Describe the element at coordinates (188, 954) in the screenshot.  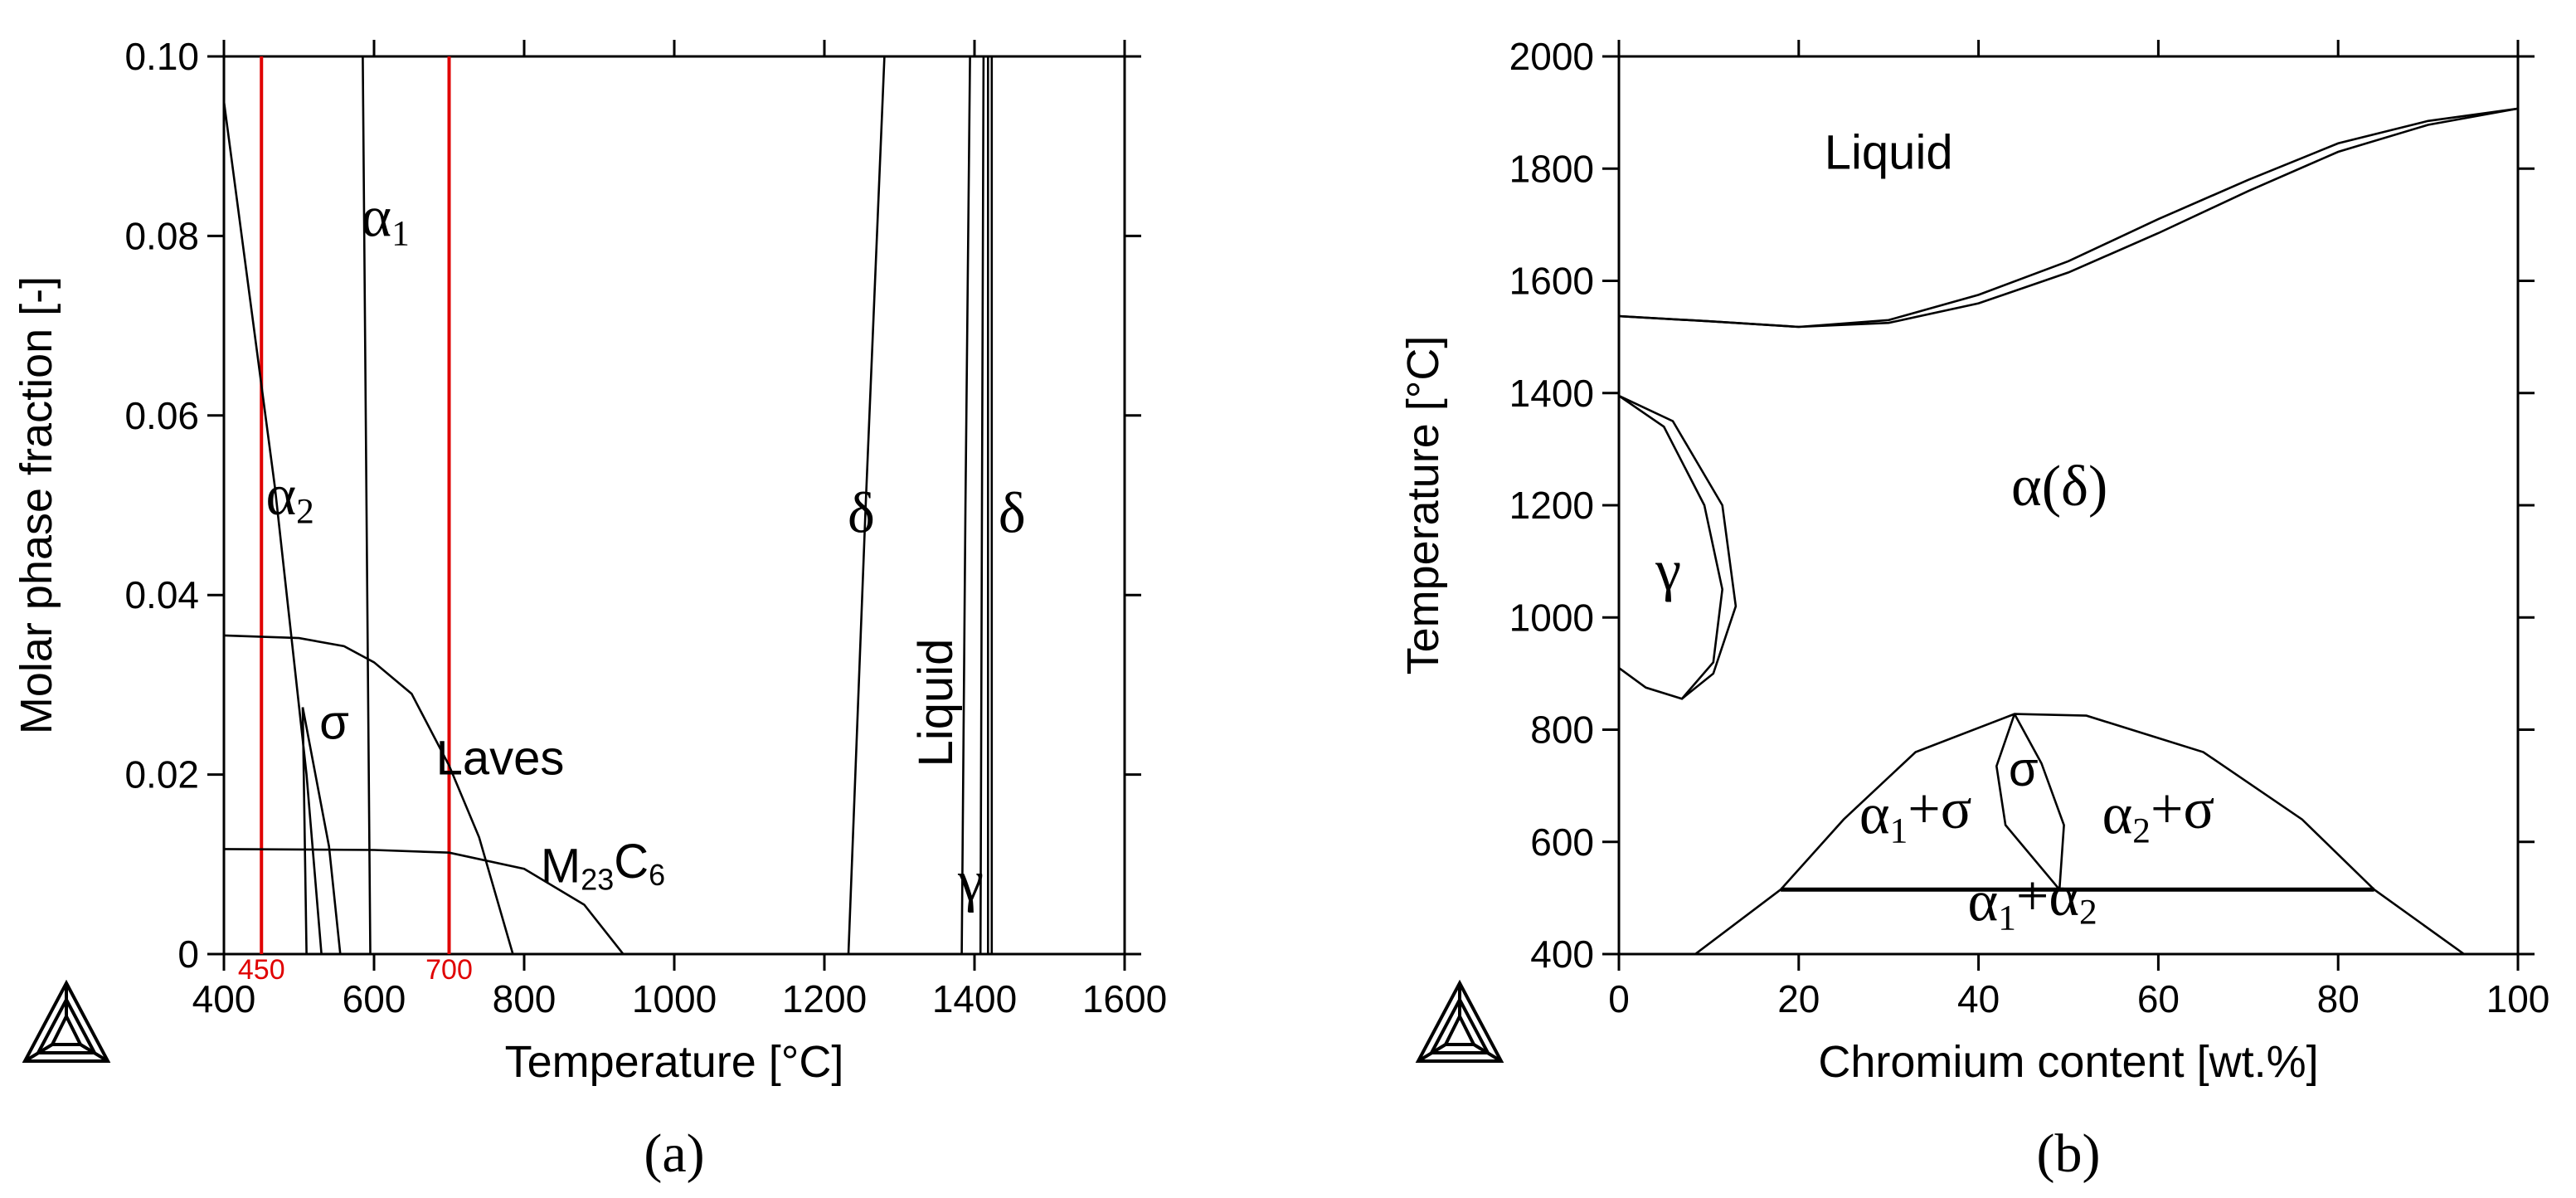
I see `y-tick-label: 0` at that location.